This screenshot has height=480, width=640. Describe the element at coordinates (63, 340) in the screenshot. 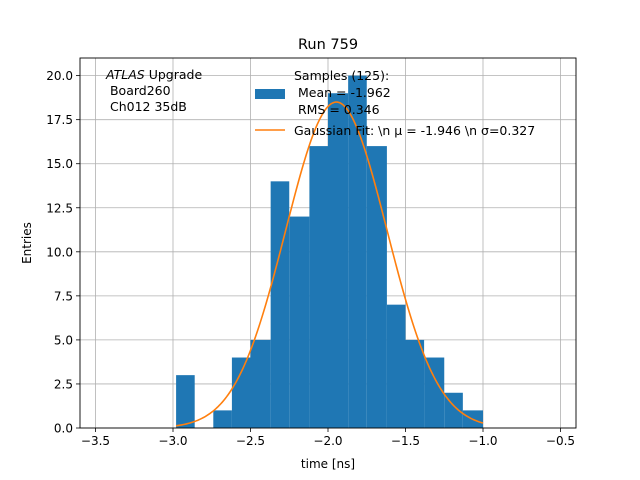

I see `y-tick-label: 5.0` at that location.